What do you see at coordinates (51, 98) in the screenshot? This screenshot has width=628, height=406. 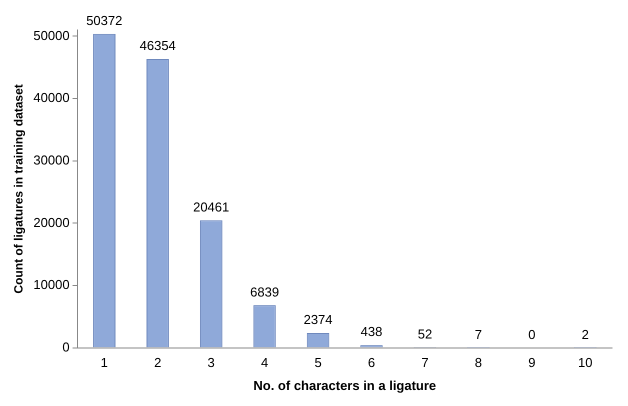 I see `y-tick-label: 40000` at bounding box center [51, 98].